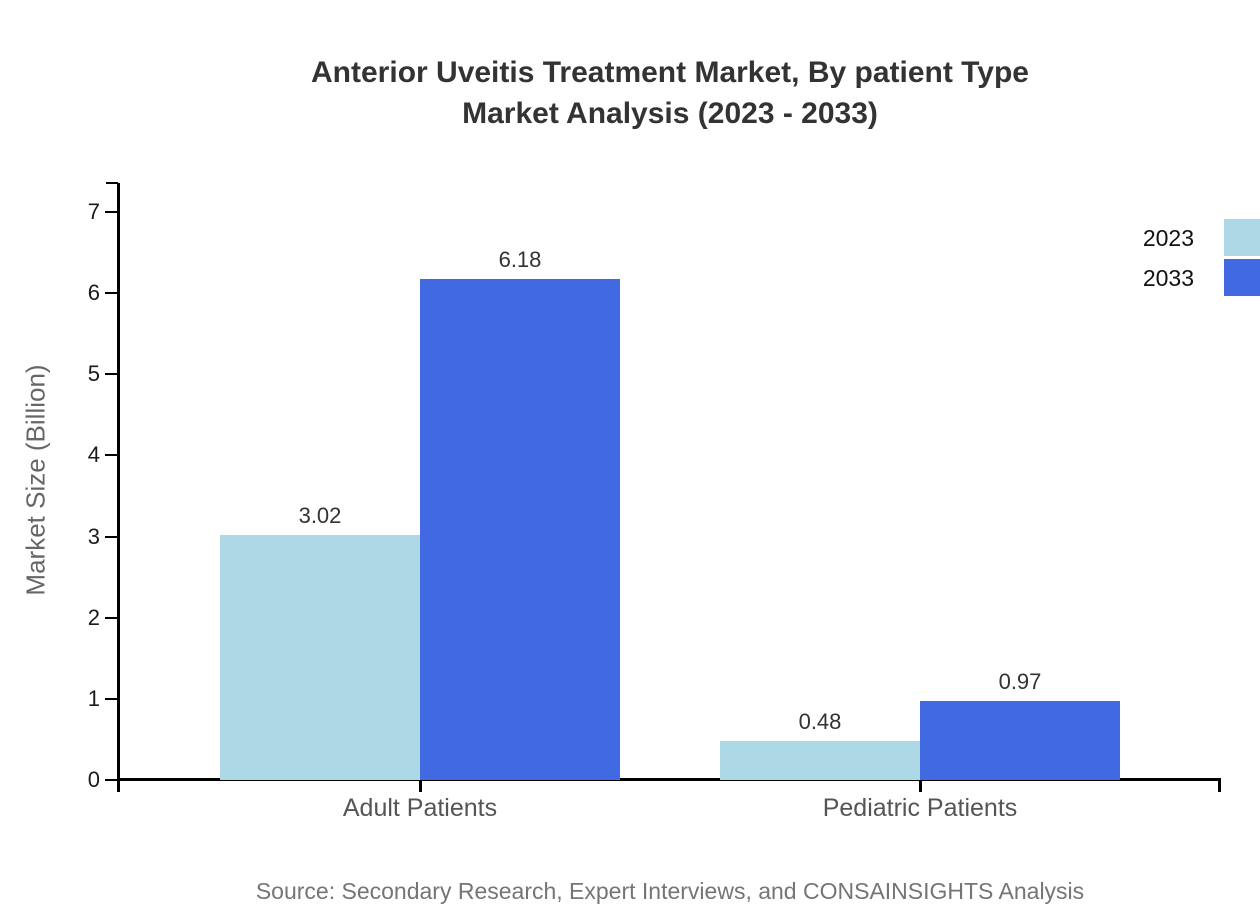 The image size is (1260, 920). What do you see at coordinates (93, 536) in the screenshot?
I see `y-tick-label: 3` at bounding box center [93, 536].